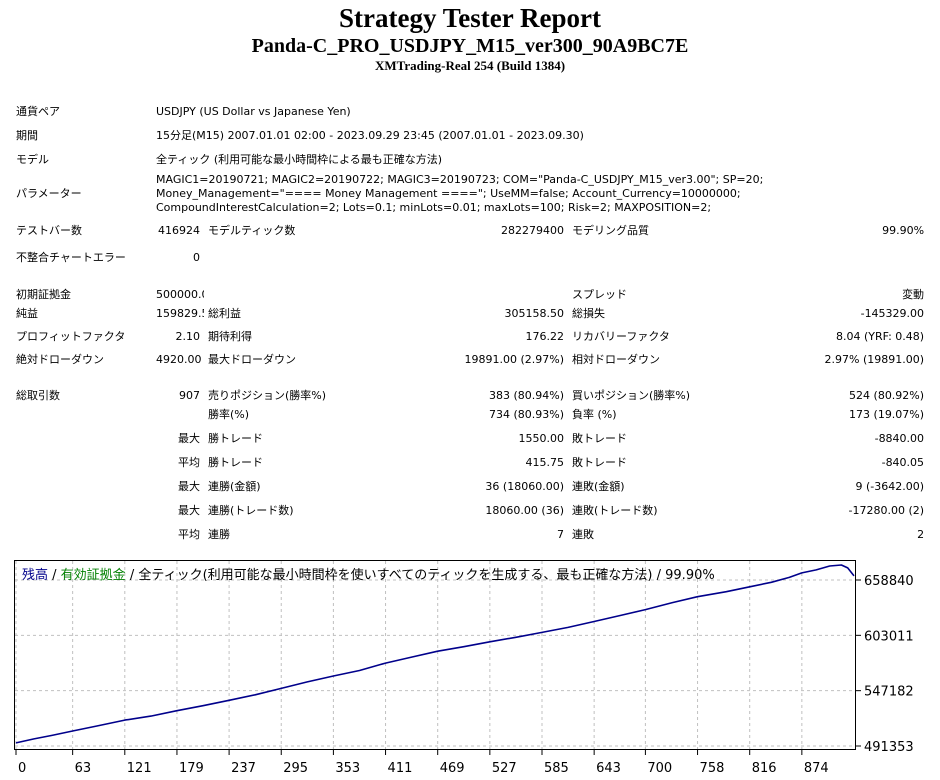 This screenshot has width=940, height=780. I want to click on x-tick-label: 585, so click(556, 768).